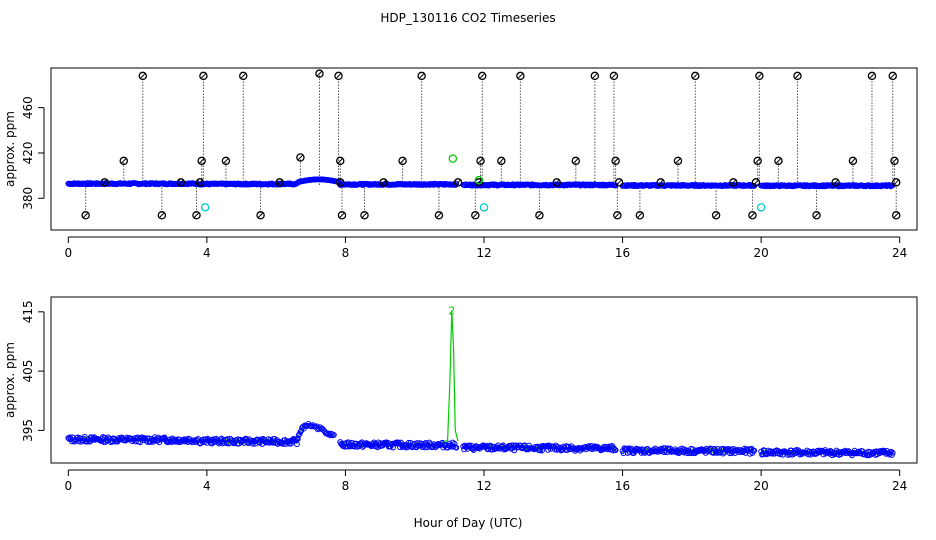  What do you see at coordinates (10, 380) in the screenshot?
I see `y-axis-label: approx. ppm` at bounding box center [10, 380].